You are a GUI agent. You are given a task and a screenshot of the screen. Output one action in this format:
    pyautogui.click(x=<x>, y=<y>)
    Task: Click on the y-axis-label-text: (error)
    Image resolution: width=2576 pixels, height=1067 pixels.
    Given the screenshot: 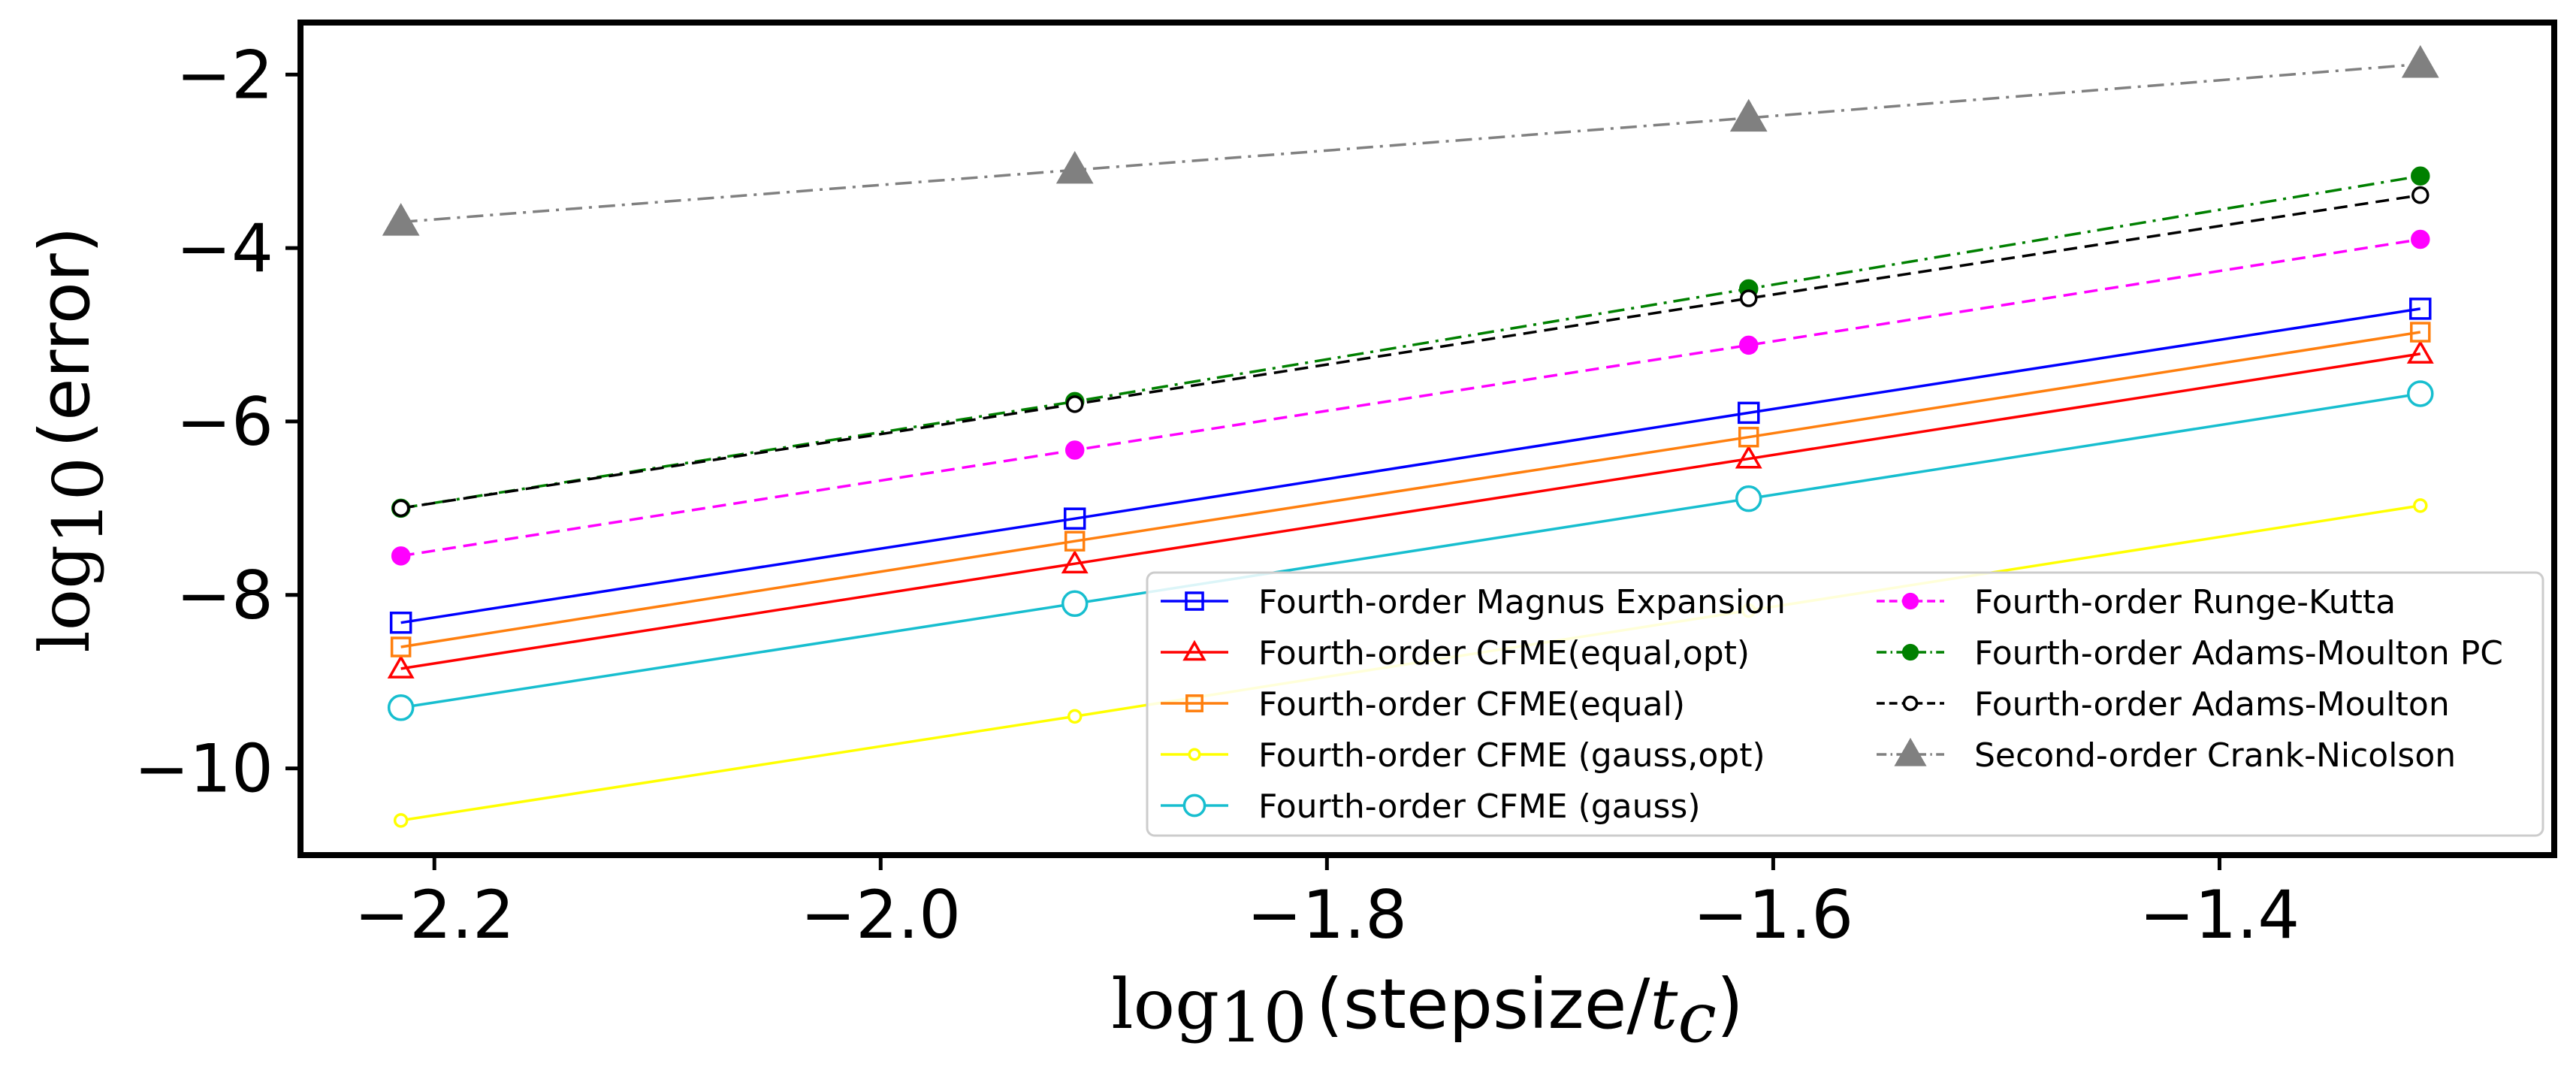 What is the action you would take?
    pyautogui.click(x=65, y=337)
    